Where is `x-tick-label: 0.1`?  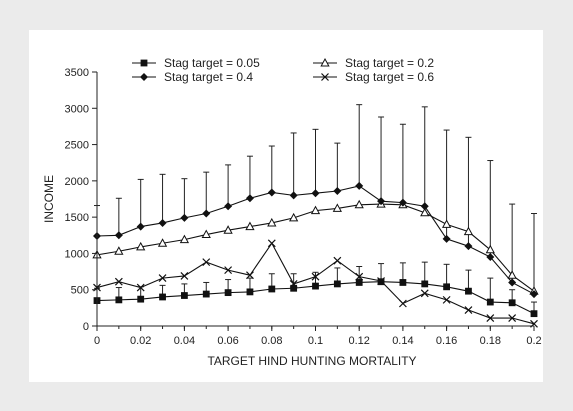 x-tick-label: 0.1 is located at coordinates (315, 341).